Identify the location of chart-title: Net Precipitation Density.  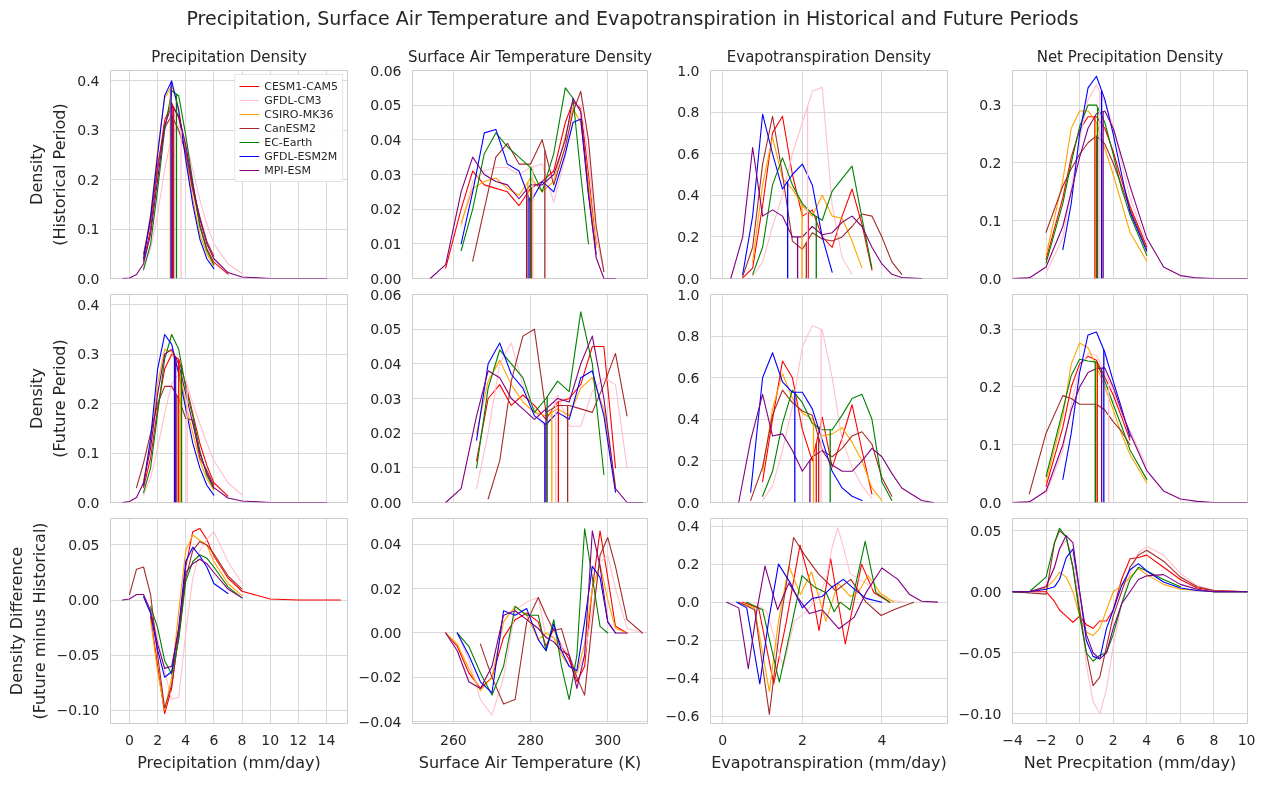
(1130, 56).